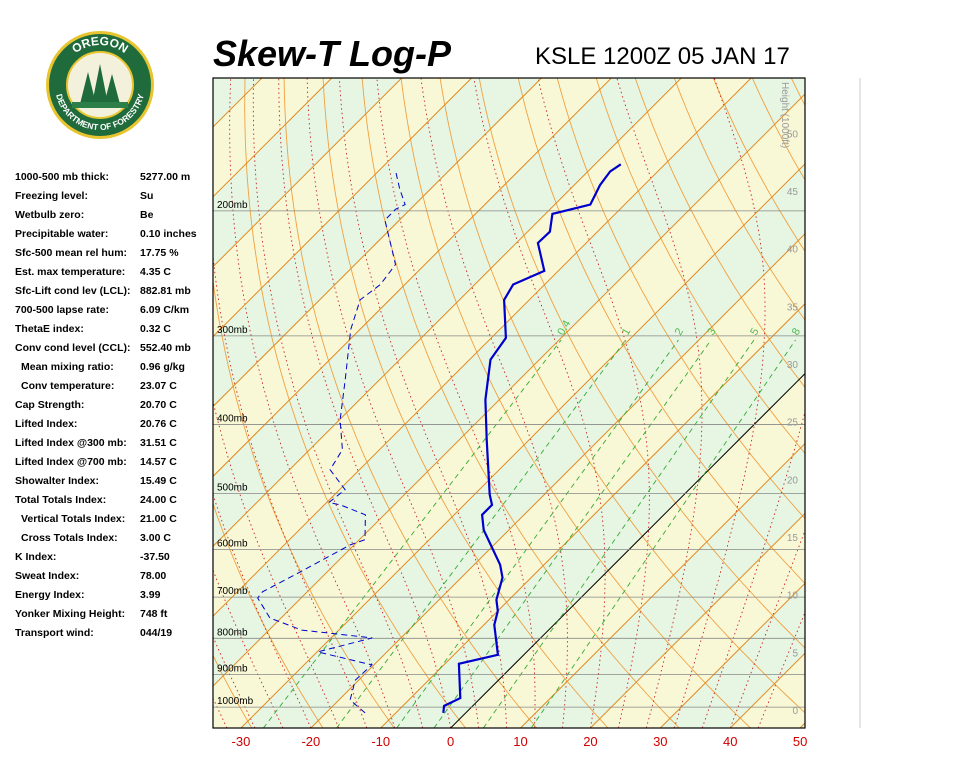 Image resolution: width=960 pixels, height=768 pixels. Describe the element at coordinates (71, 462) in the screenshot. I see `index-label: Lifted Index @700 mb:` at that location.